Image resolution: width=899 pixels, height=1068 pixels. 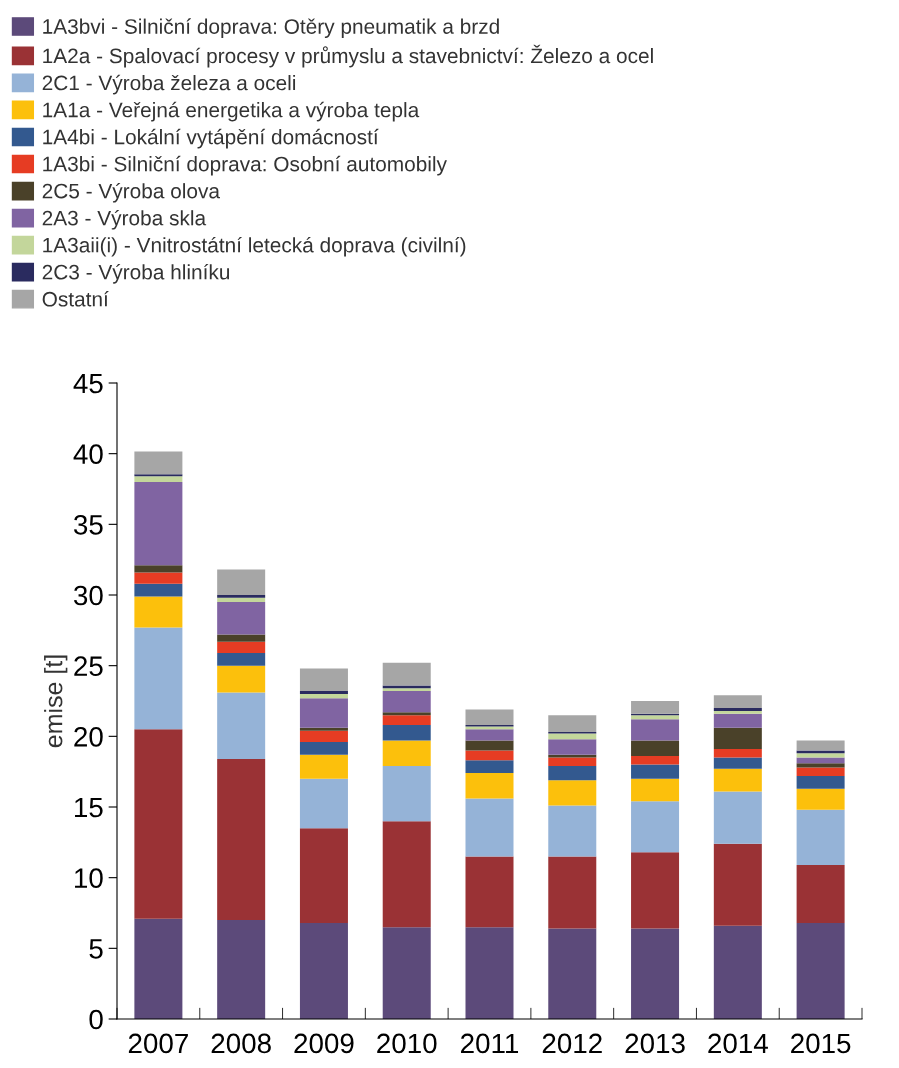 What do you see at coordinates (572, 1043) in the screenshot?
I see `x-tick-label: 2012` at bounding box center [572, 1043].